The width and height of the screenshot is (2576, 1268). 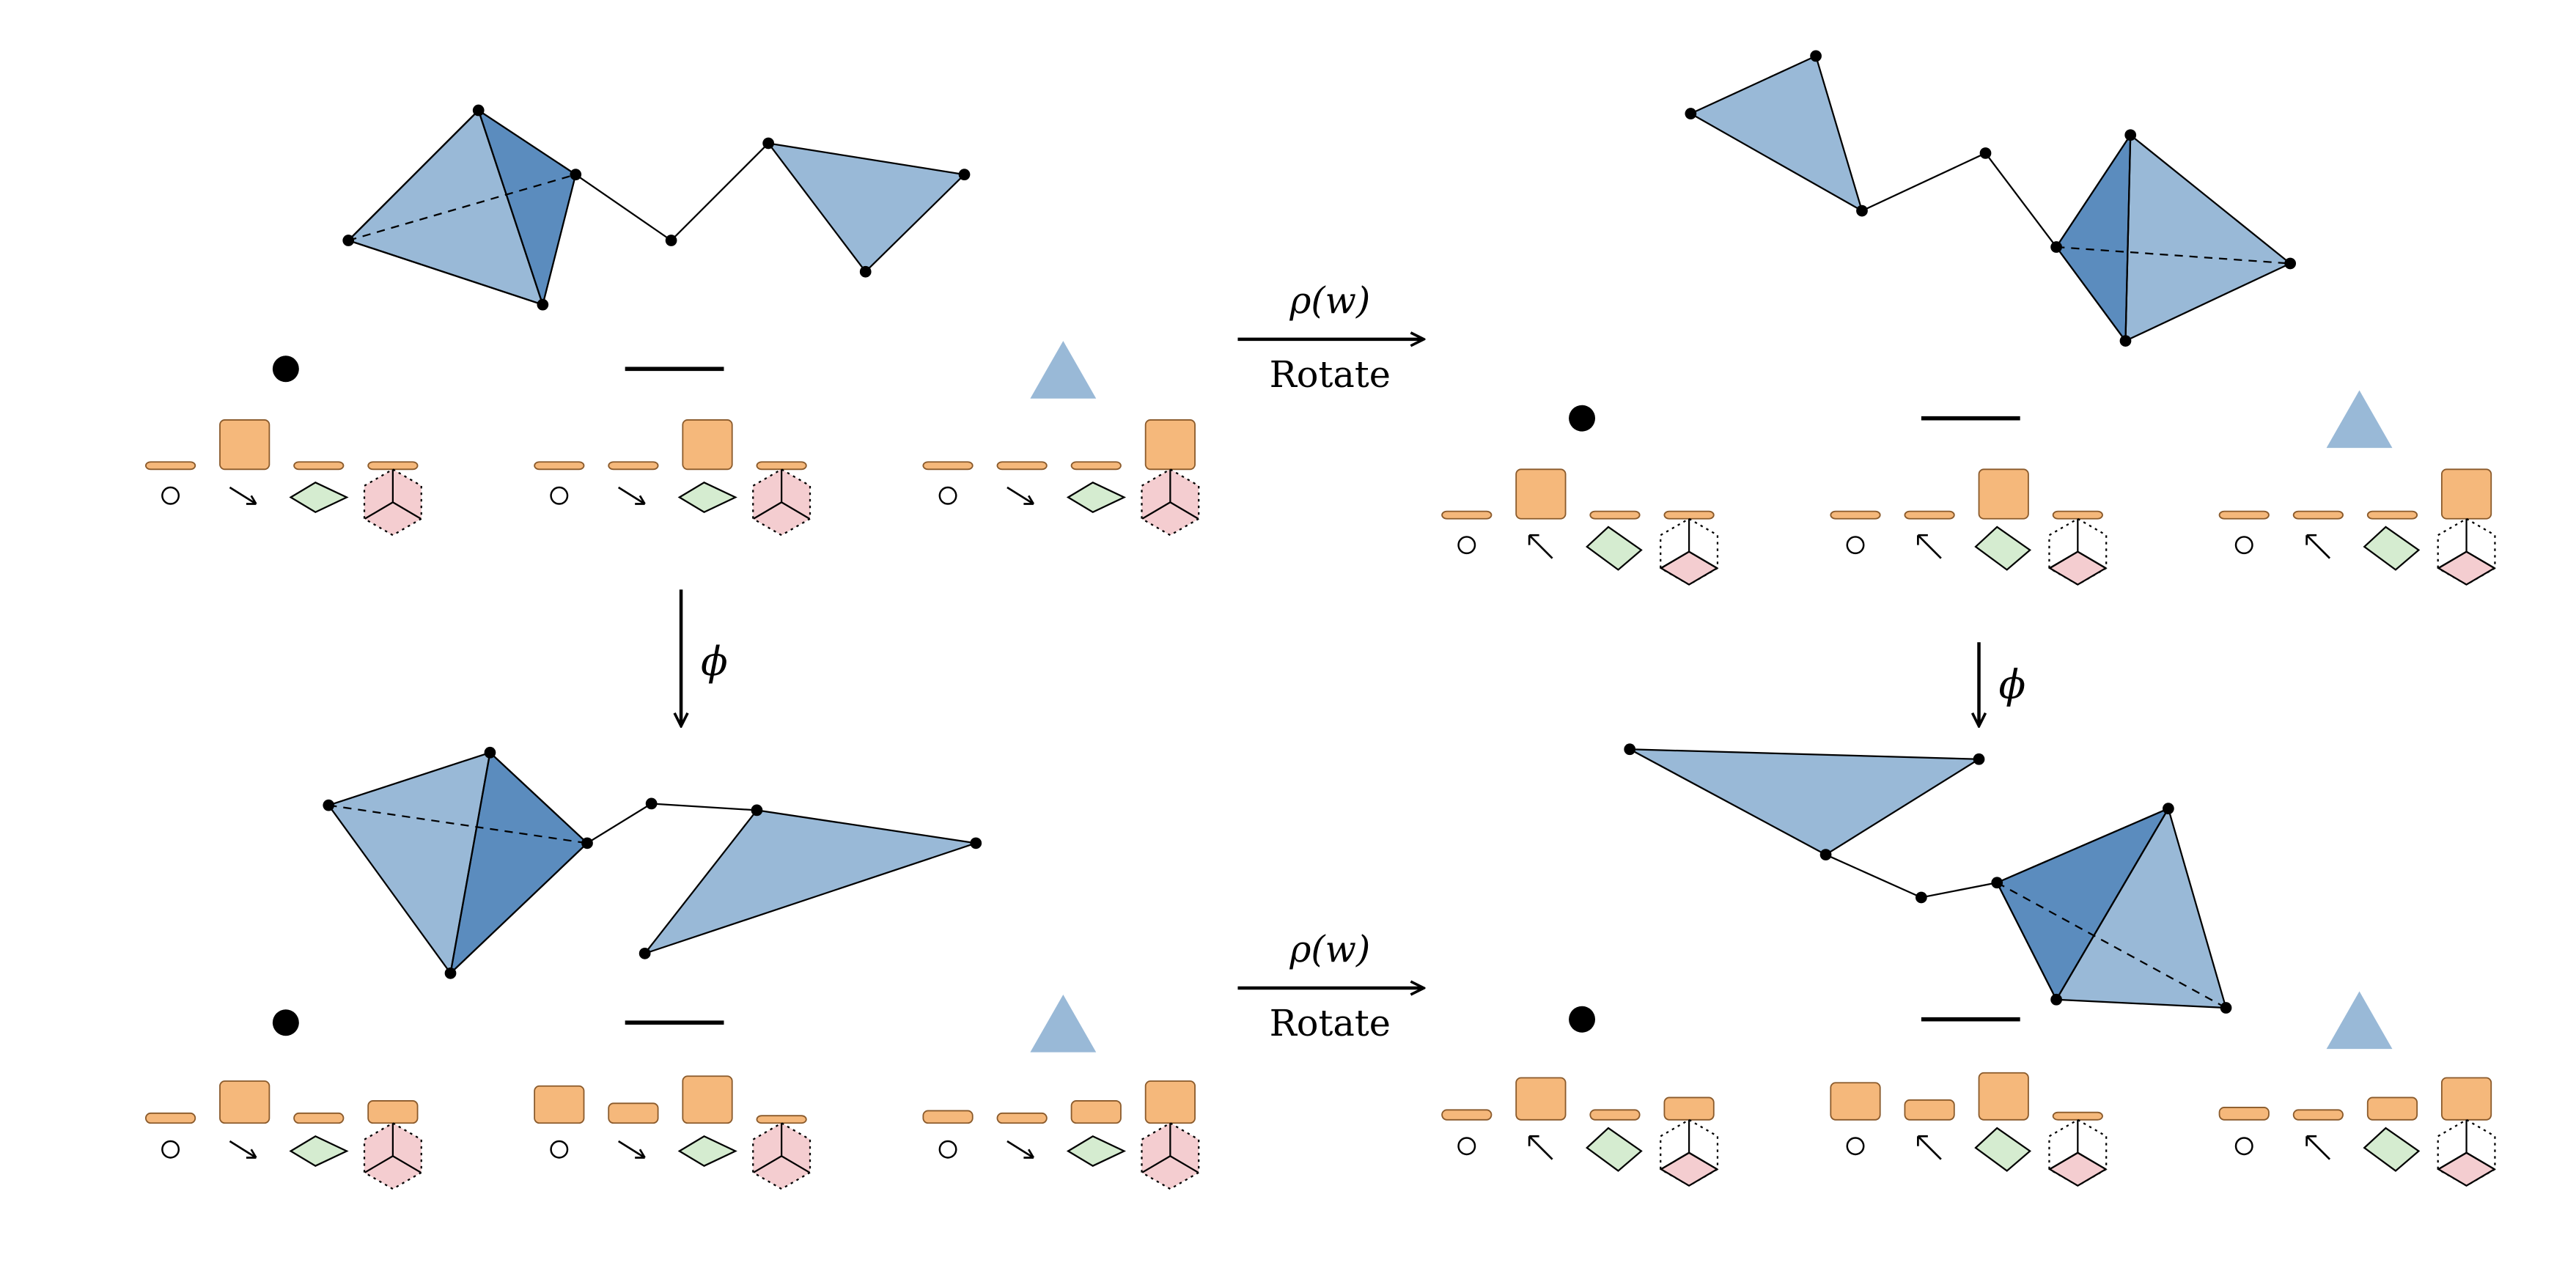 I want to click on complex-rotated, so click(x=1991, y=198).